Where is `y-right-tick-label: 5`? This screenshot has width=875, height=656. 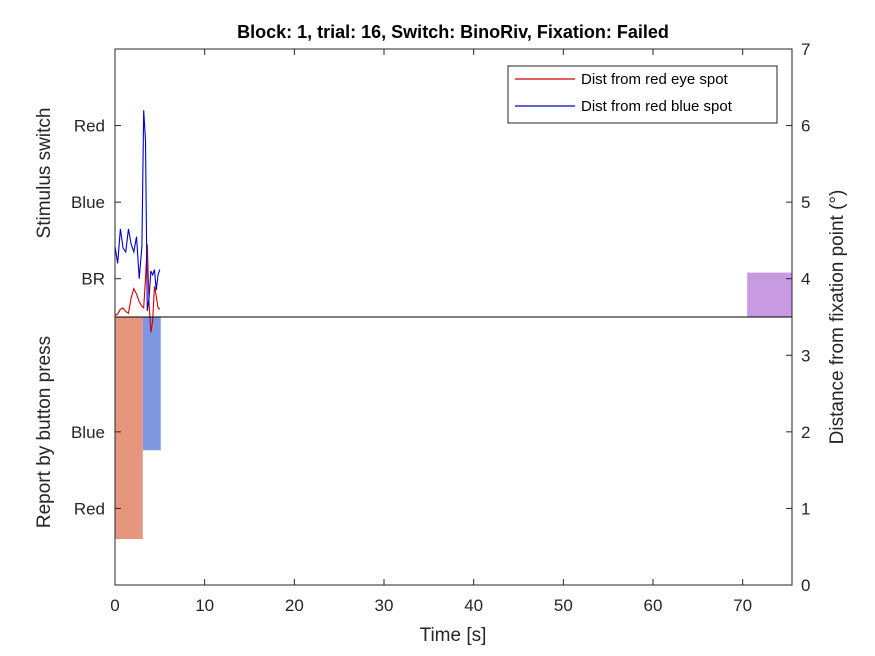 y-right-tick-label: 5 is located at coordinates (805, 202).